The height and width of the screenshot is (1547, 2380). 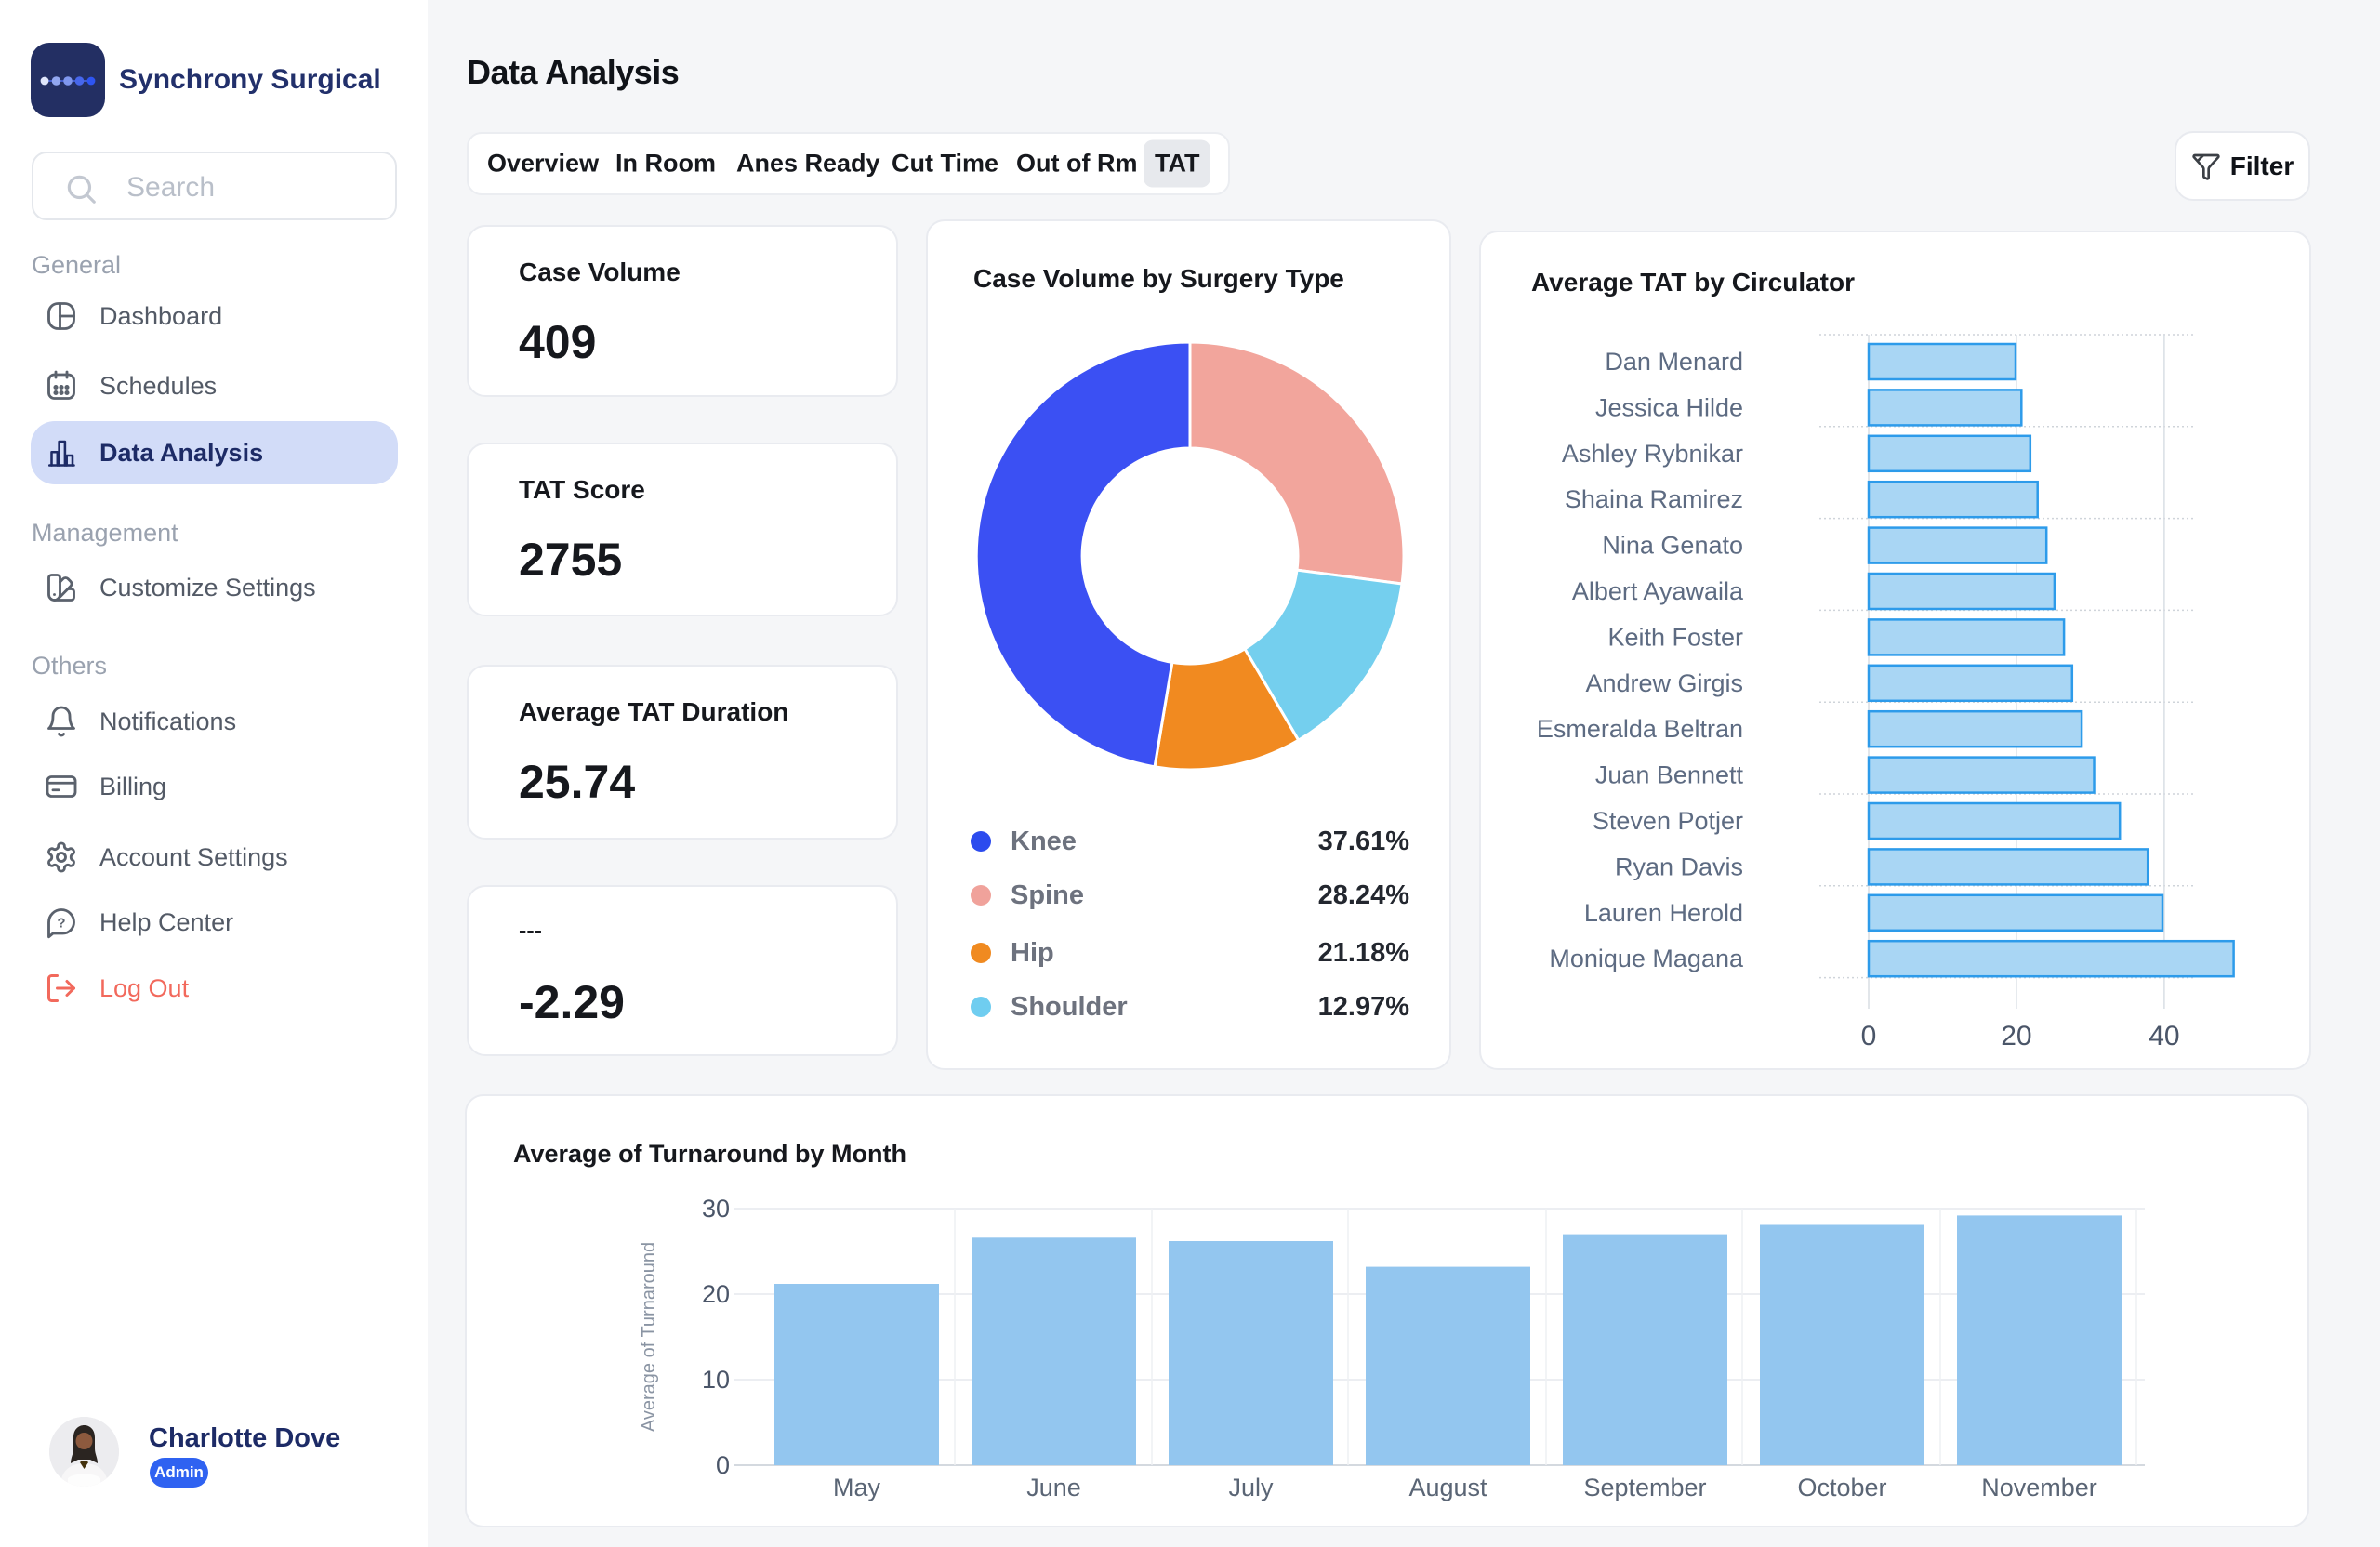 What do you see at coordinates (716, 1209) in the screenshot?
I see `svg-text: 30` at bounding box center [716, 1209].